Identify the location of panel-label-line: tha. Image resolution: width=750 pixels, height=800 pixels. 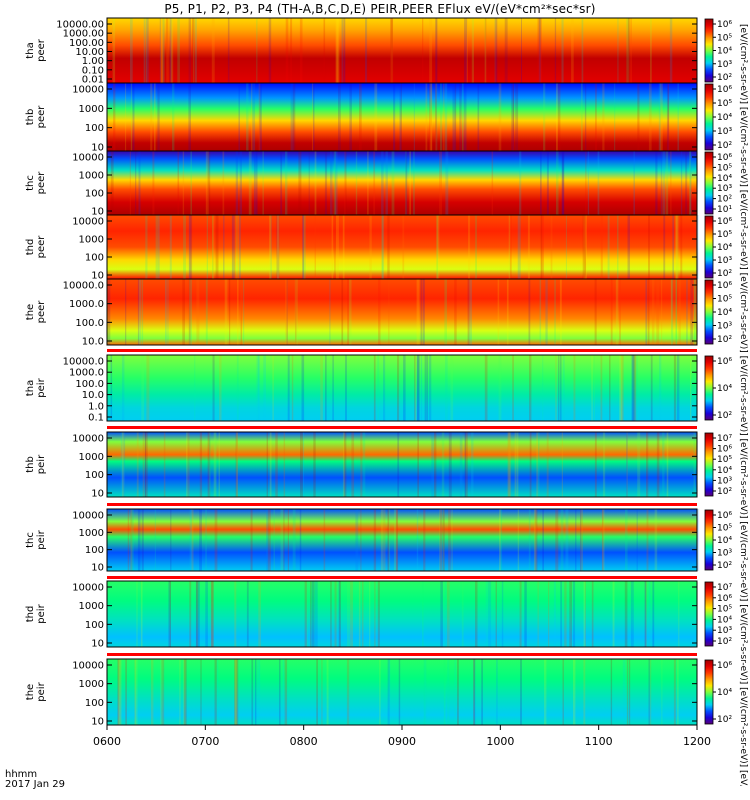
(30, 50).